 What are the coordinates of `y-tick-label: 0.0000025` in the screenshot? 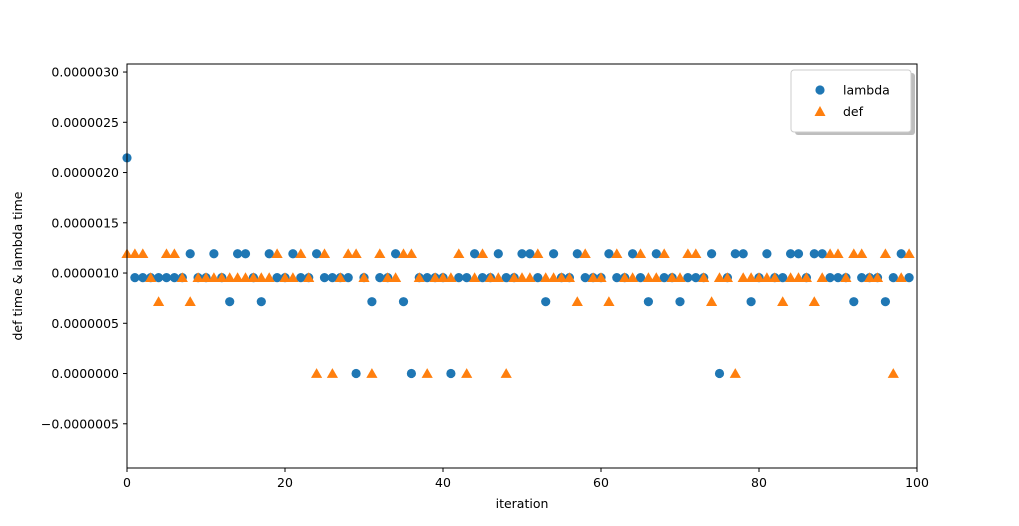 It's located at (85, 122).